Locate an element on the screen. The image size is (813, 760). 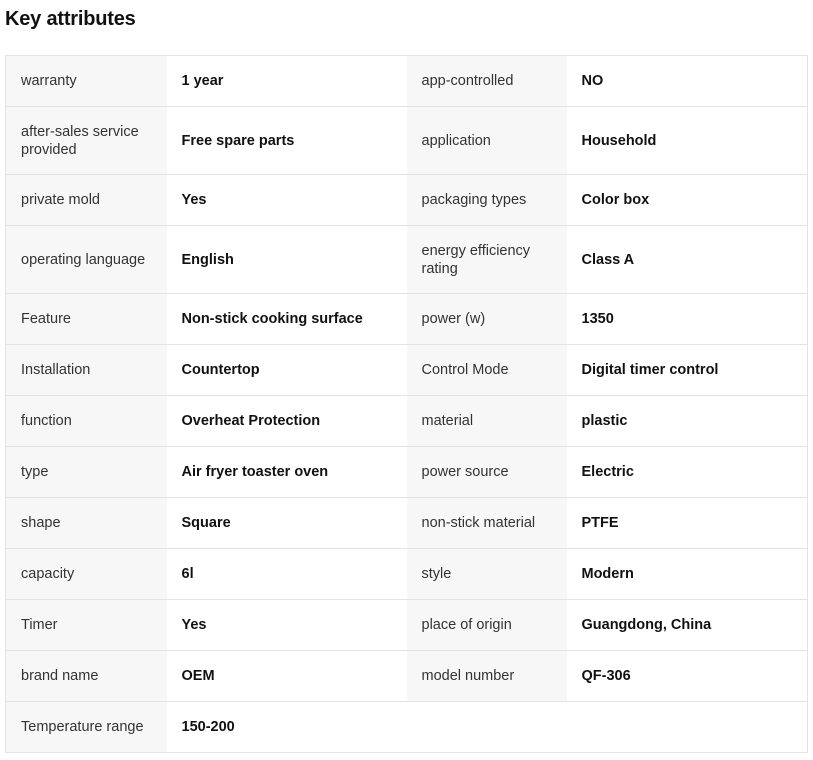
attribute-value: English is located at coordinates (286, 259).